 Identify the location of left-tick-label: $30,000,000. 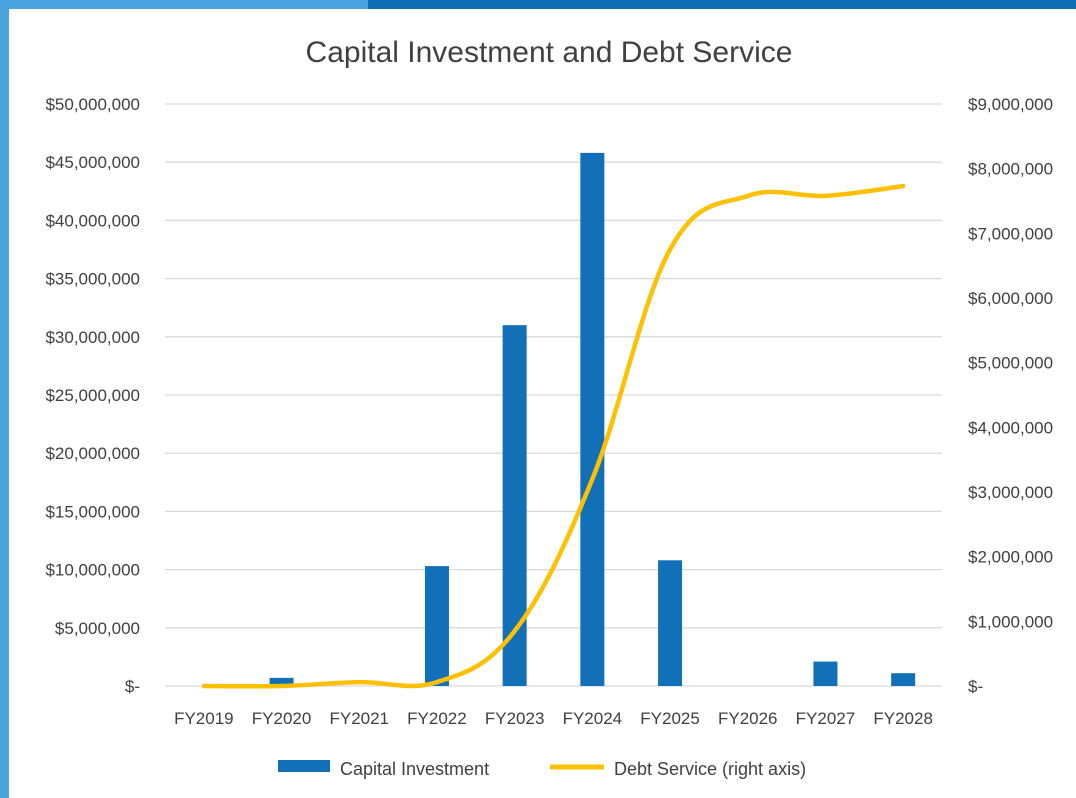
(92, 337).